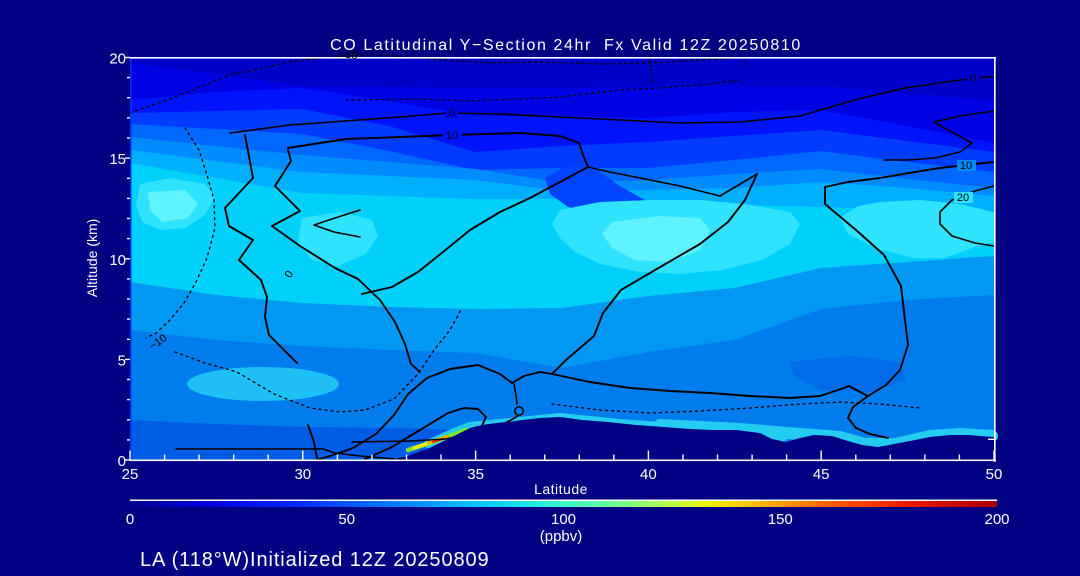 Image resolution: width=1080 pixels, height=576 pixels. Describe the element at coordinates (561, 489) in the screenshot. I see `svg-text: Latitude` at that location.